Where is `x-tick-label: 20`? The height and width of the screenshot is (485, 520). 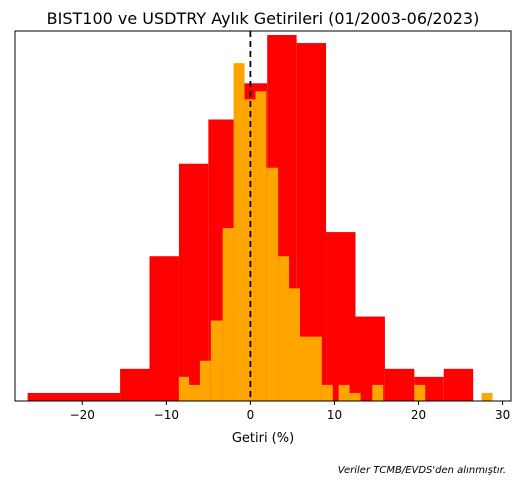 x-tick-label: 20 is located at coordinates (418, 415).